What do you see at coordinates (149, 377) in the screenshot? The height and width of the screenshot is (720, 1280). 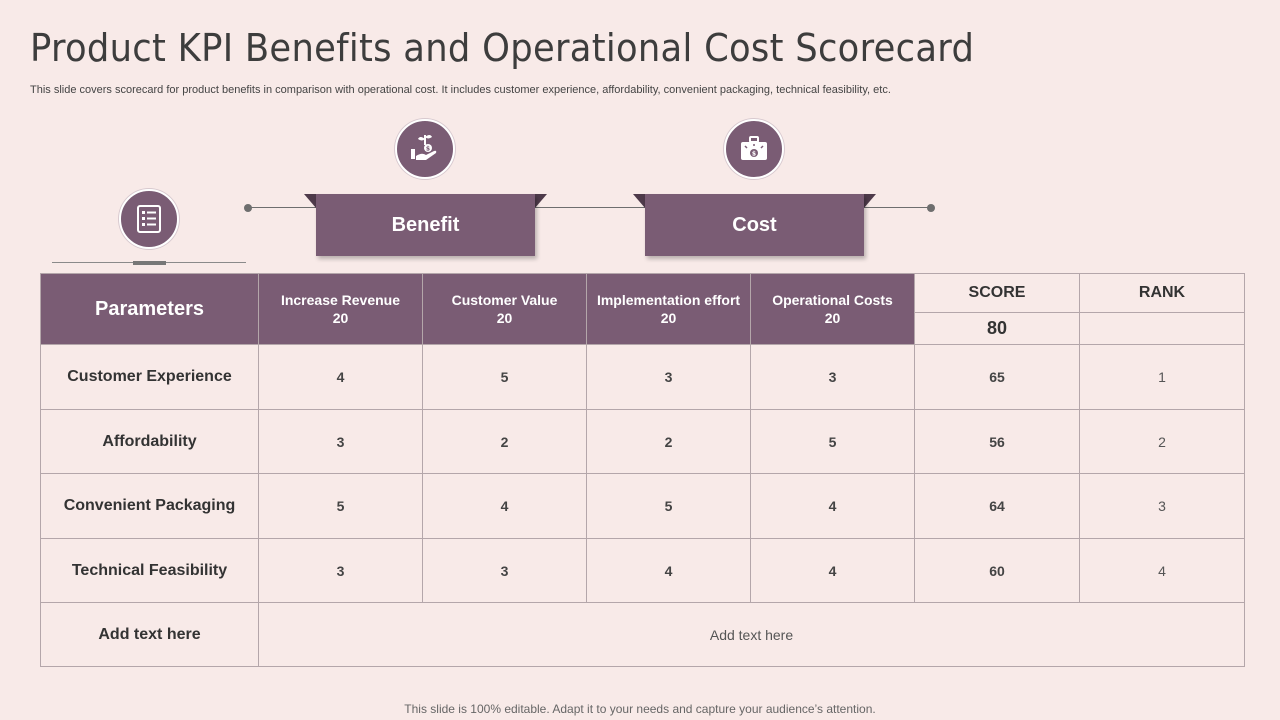 I see `row-label: Customer Experience` at bounding box center [149, 377].